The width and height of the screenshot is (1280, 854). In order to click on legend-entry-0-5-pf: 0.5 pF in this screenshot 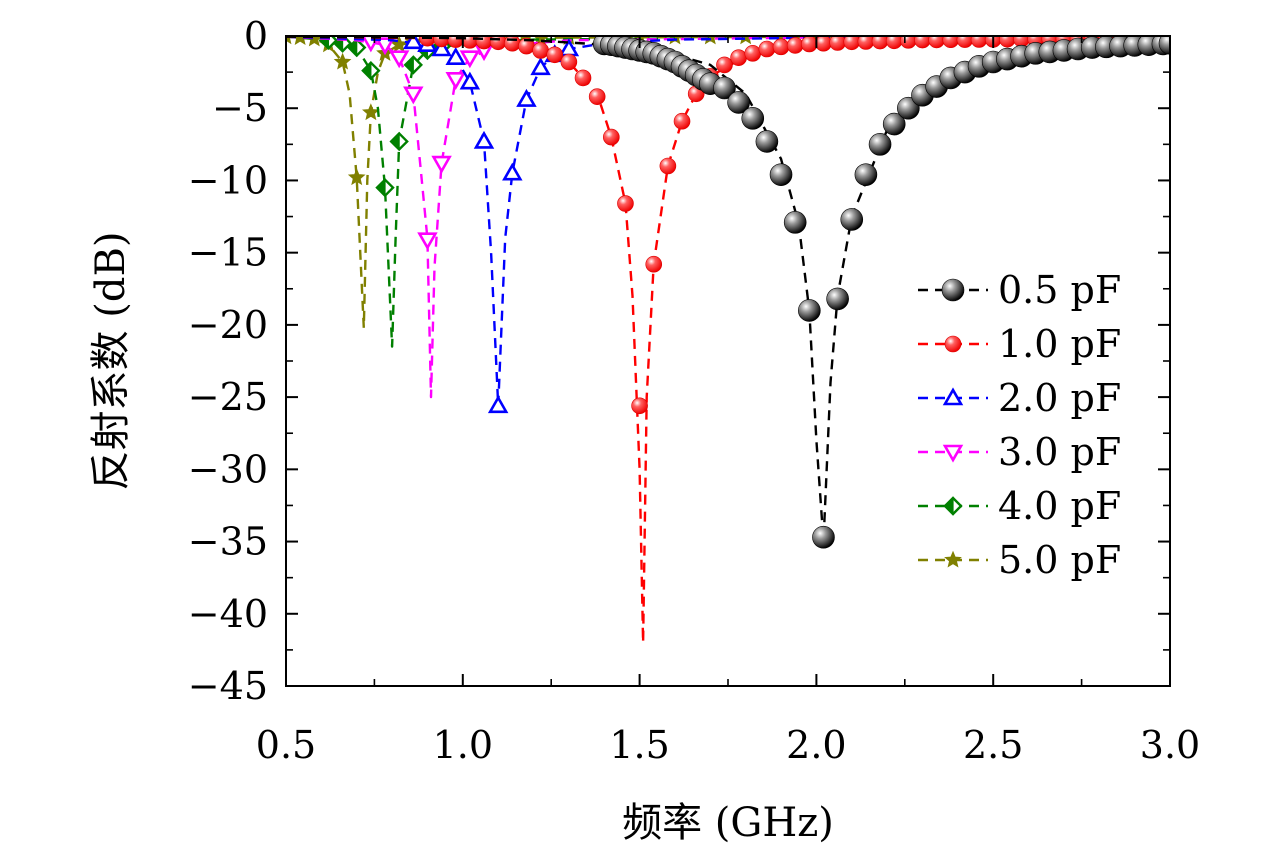, I will do `click(1019, 290)`.